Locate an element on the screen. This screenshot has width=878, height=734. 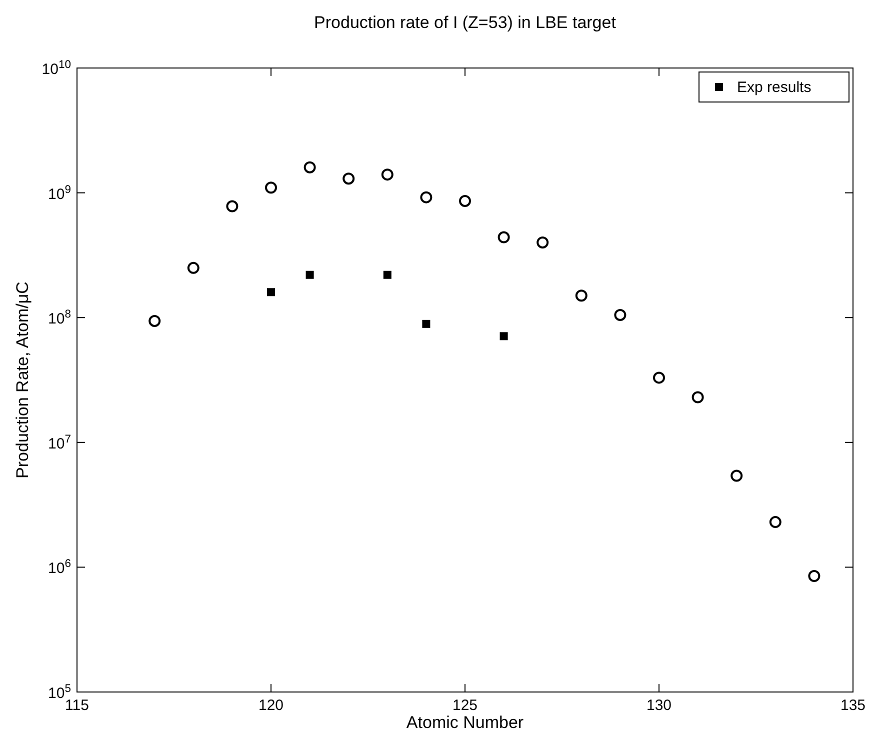
legend-label: Exp results is located at coordinates (774, 87).